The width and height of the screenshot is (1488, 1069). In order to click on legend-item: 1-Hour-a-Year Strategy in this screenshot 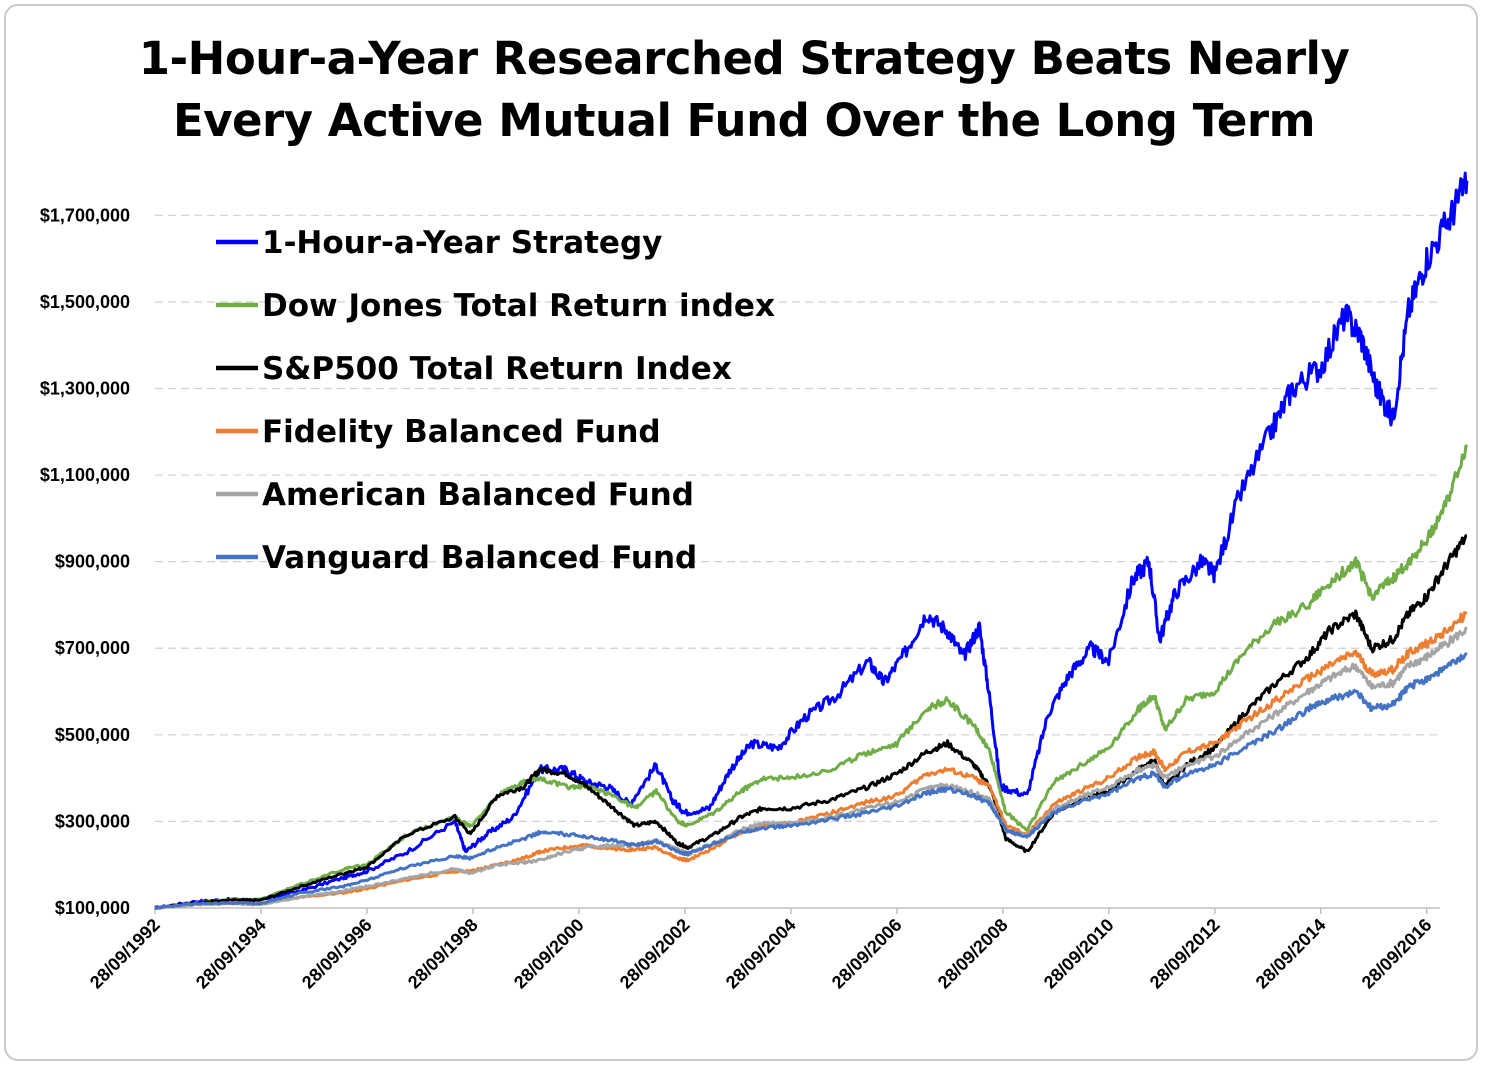, I will do `click(462, 243)`.